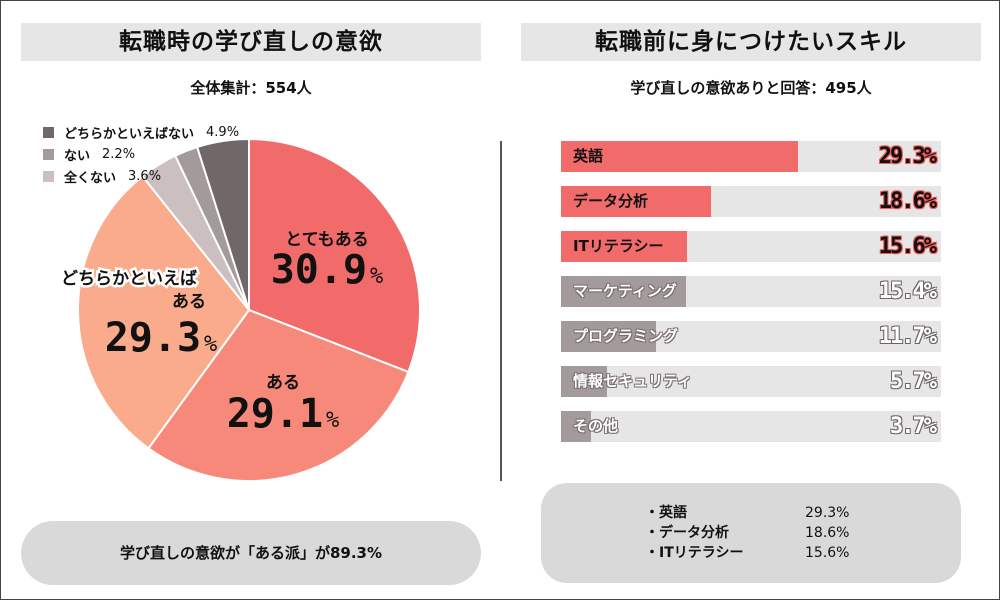 The height and width of the screenshot is (601, 1000). I want to click on top3-row: ・ITリテラシー 15.6%, so click(760, 553).